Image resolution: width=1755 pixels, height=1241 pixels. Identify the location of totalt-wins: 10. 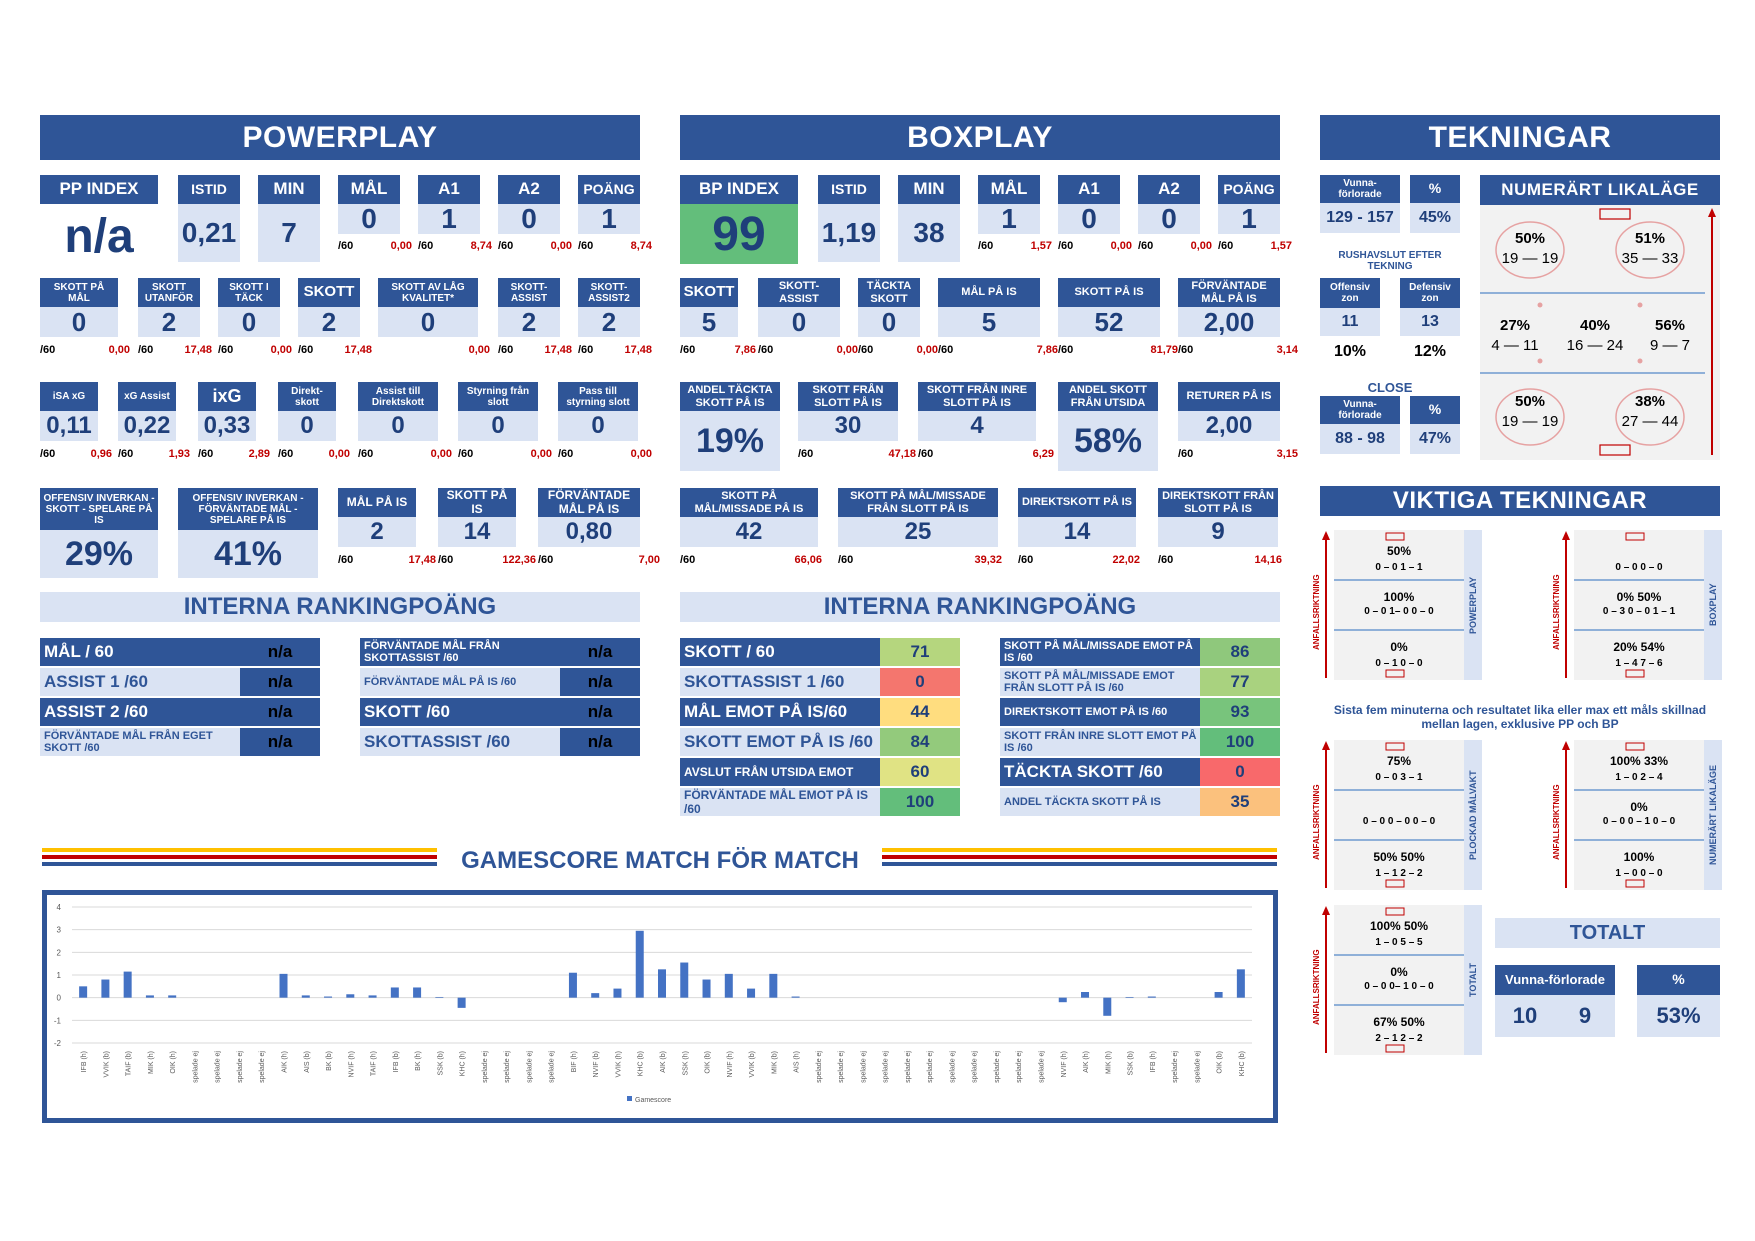
(1525, 1016).